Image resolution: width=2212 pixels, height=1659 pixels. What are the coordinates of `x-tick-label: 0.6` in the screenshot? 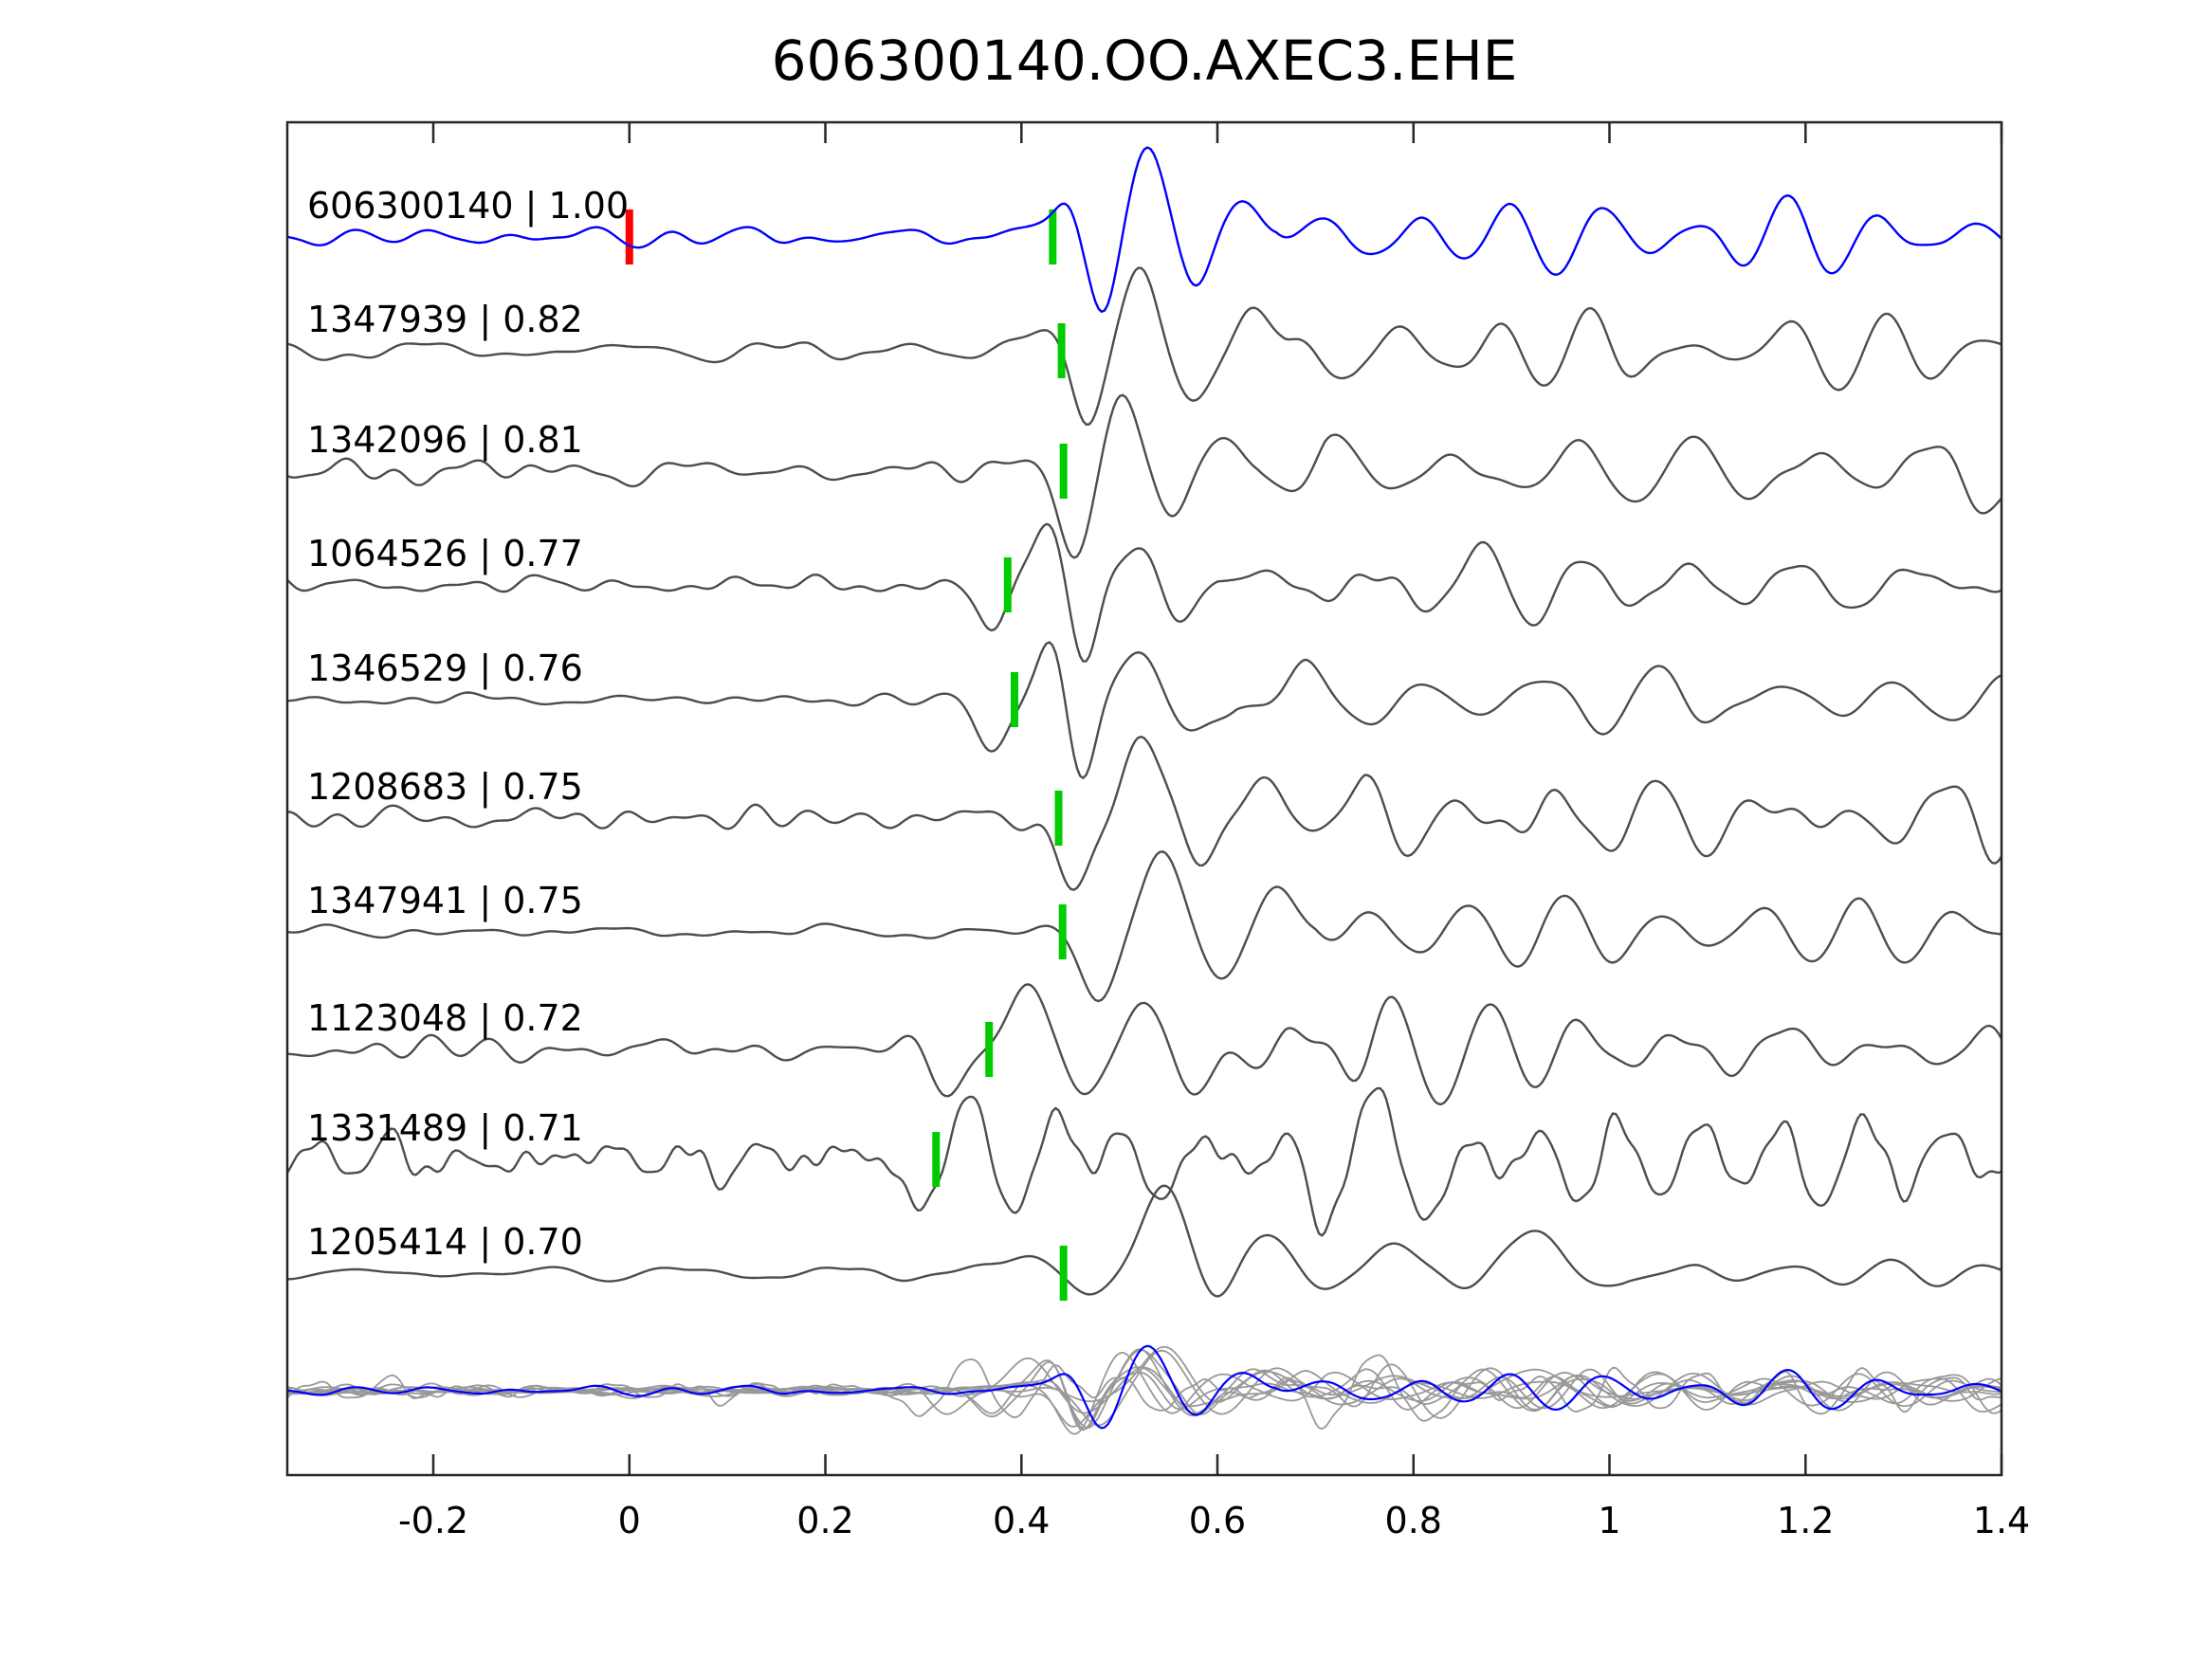 It's located at (1217, 1520).